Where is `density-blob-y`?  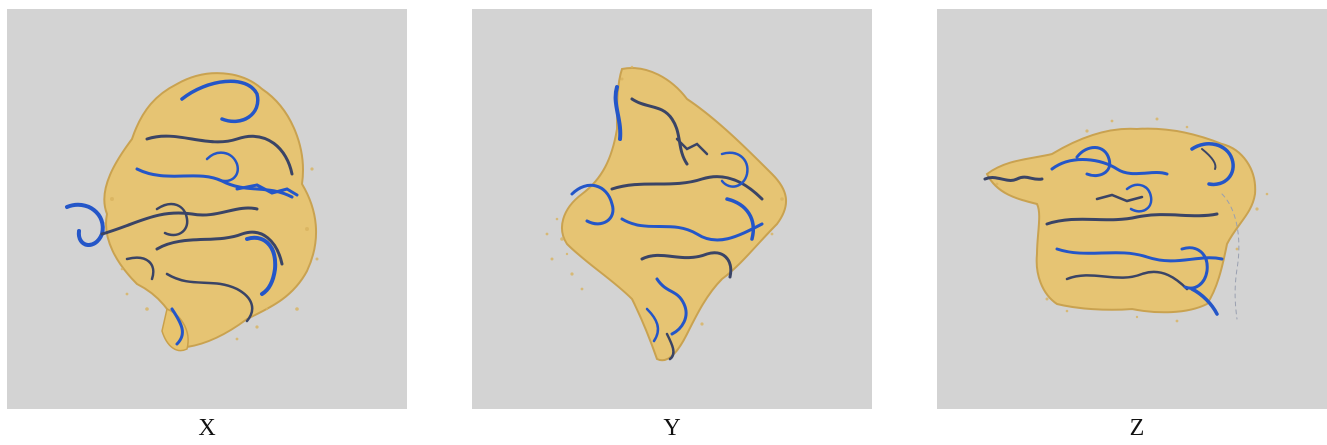
density-blob-y is located at coordinates (674, 214).